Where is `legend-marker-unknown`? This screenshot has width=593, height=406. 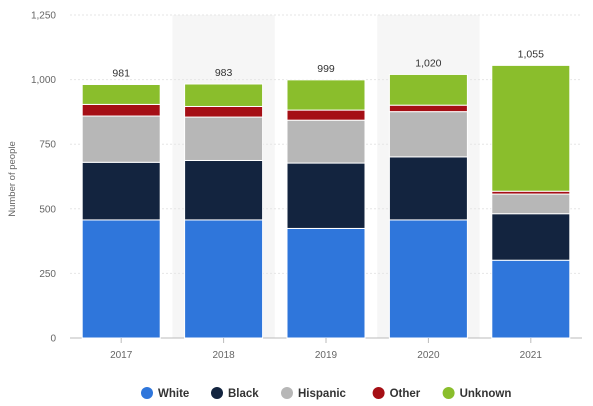
legend-marker-unknown is located at coordinates (448, 393).